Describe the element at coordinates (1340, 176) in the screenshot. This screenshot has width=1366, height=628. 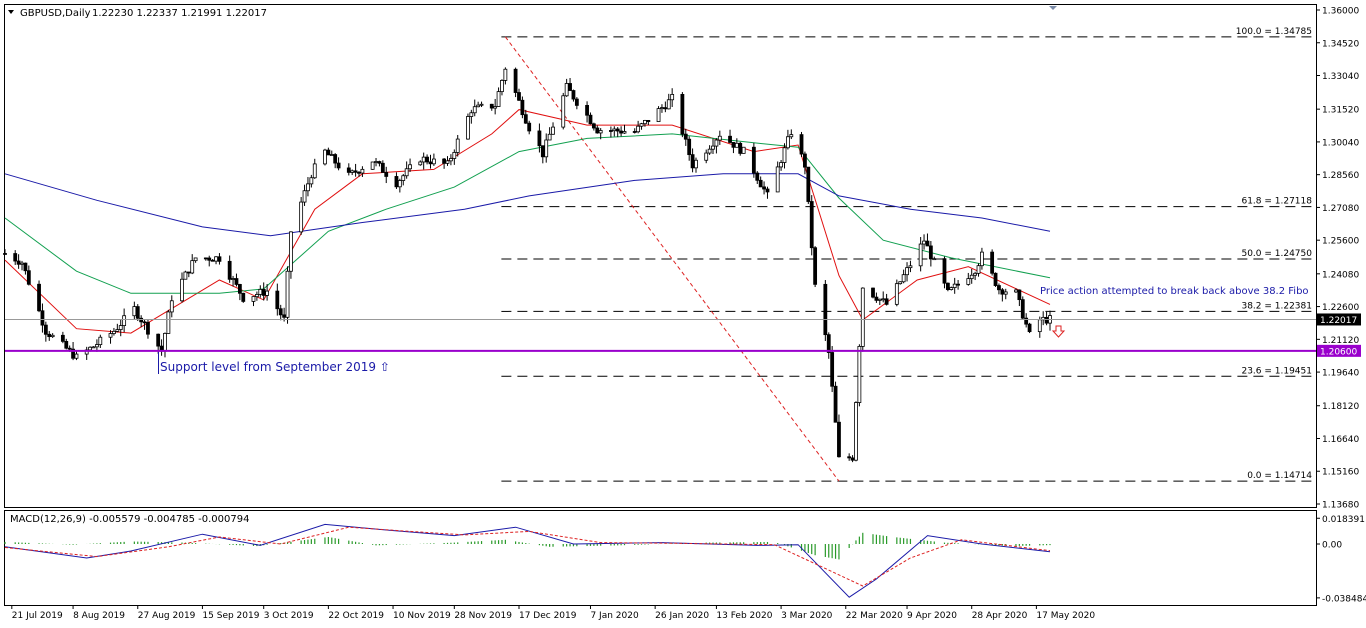
I see `price-tick-label: 1.28560` at that location.